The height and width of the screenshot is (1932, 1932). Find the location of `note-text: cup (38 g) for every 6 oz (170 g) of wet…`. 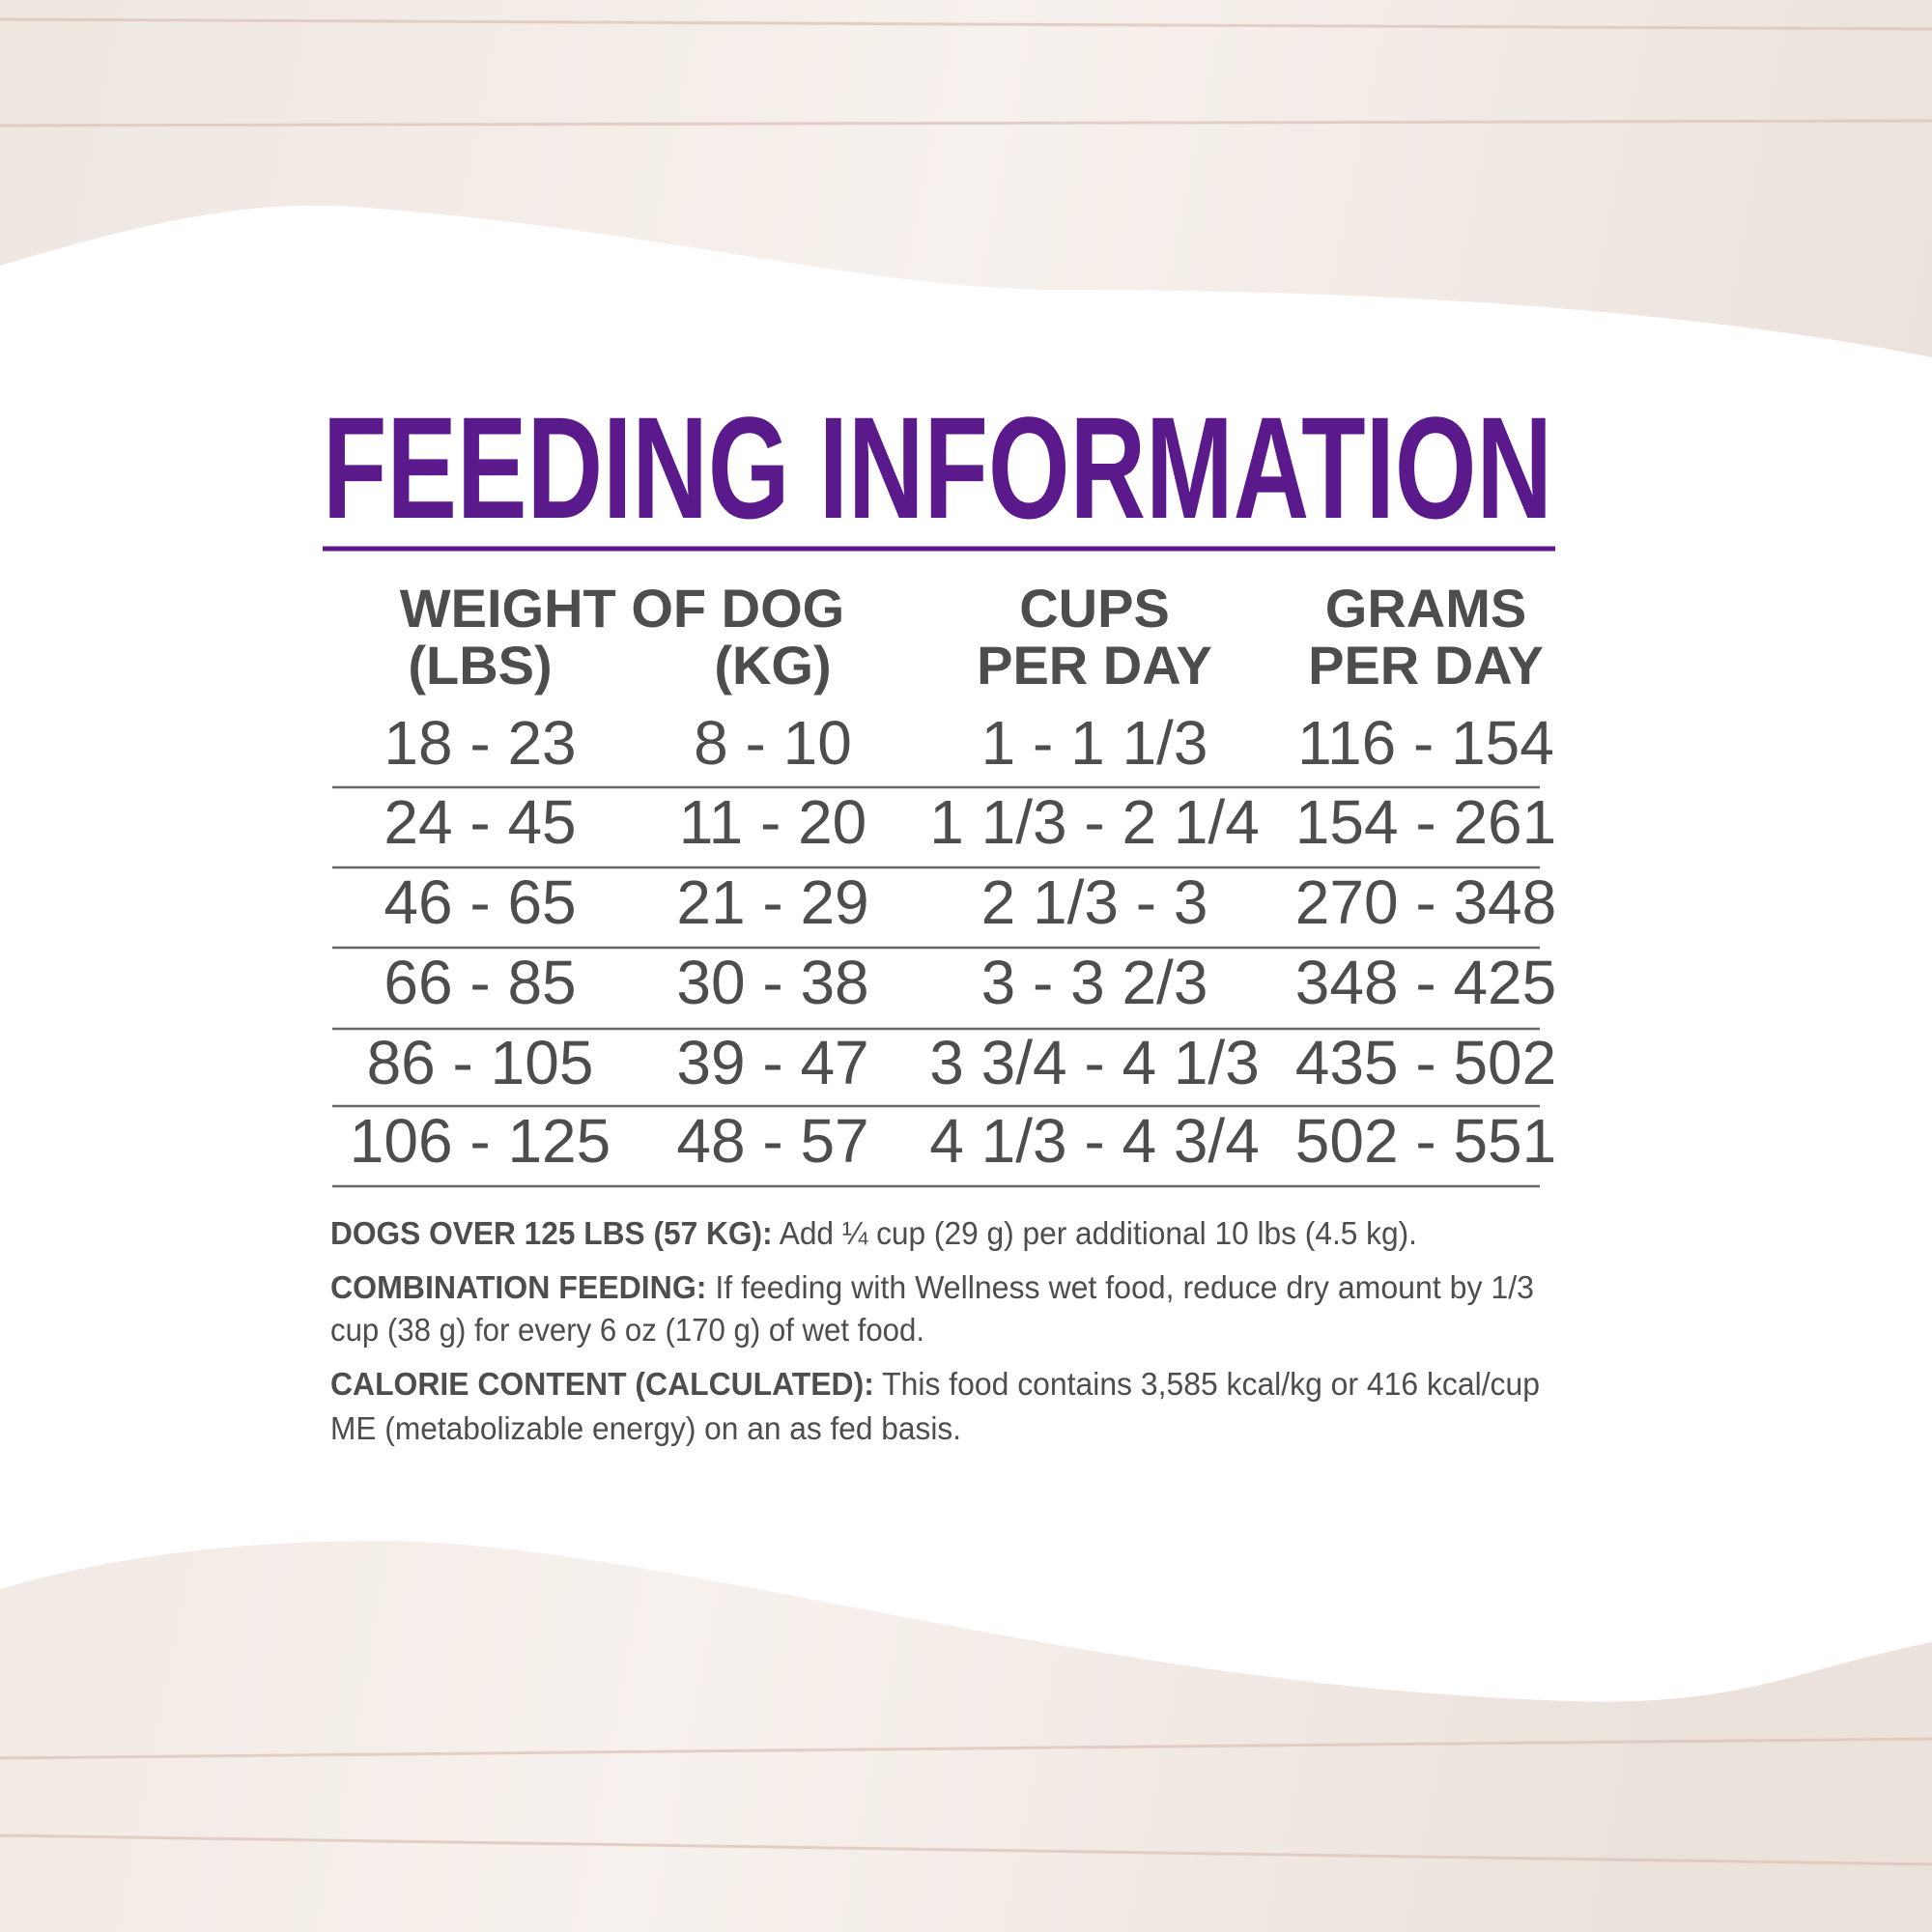

note-text: cup (38 g) for every 6 oz (170 g) of wet… is located at coordinates (627, 1330).